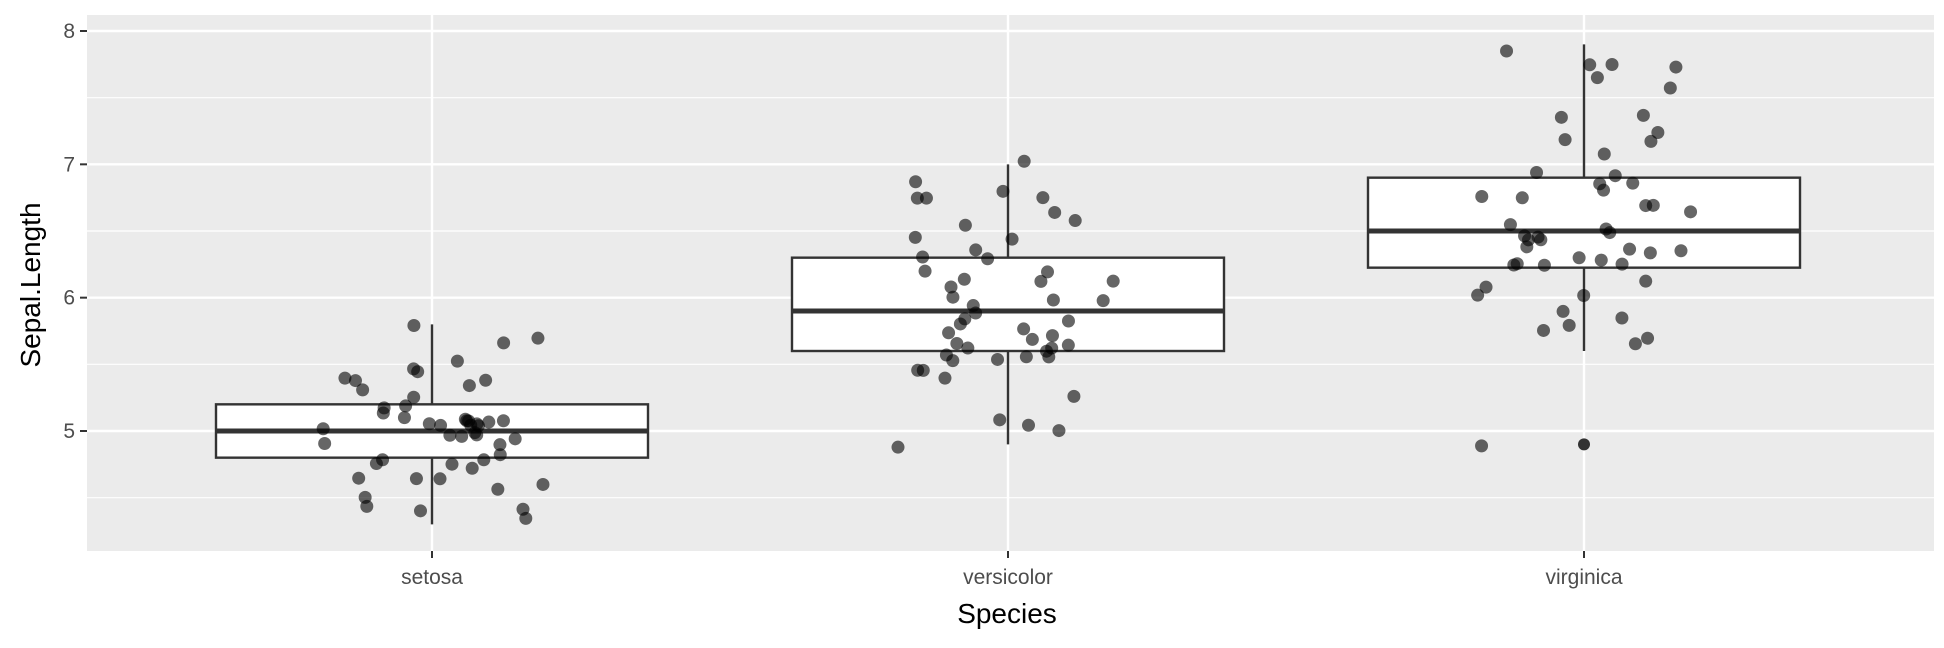 Image resolution: width=1944 pixels, height=648 pixels. What do you see at coordinates (69, 164) in the screenshot?
I see `y-tick-label: 7` at bounding box center [69, 164].